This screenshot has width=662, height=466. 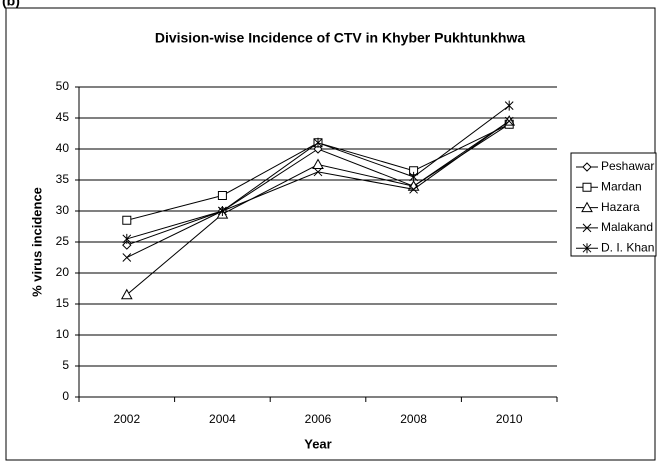 I want to click on legend-label: Peshawar, so click(x=627, y=166).